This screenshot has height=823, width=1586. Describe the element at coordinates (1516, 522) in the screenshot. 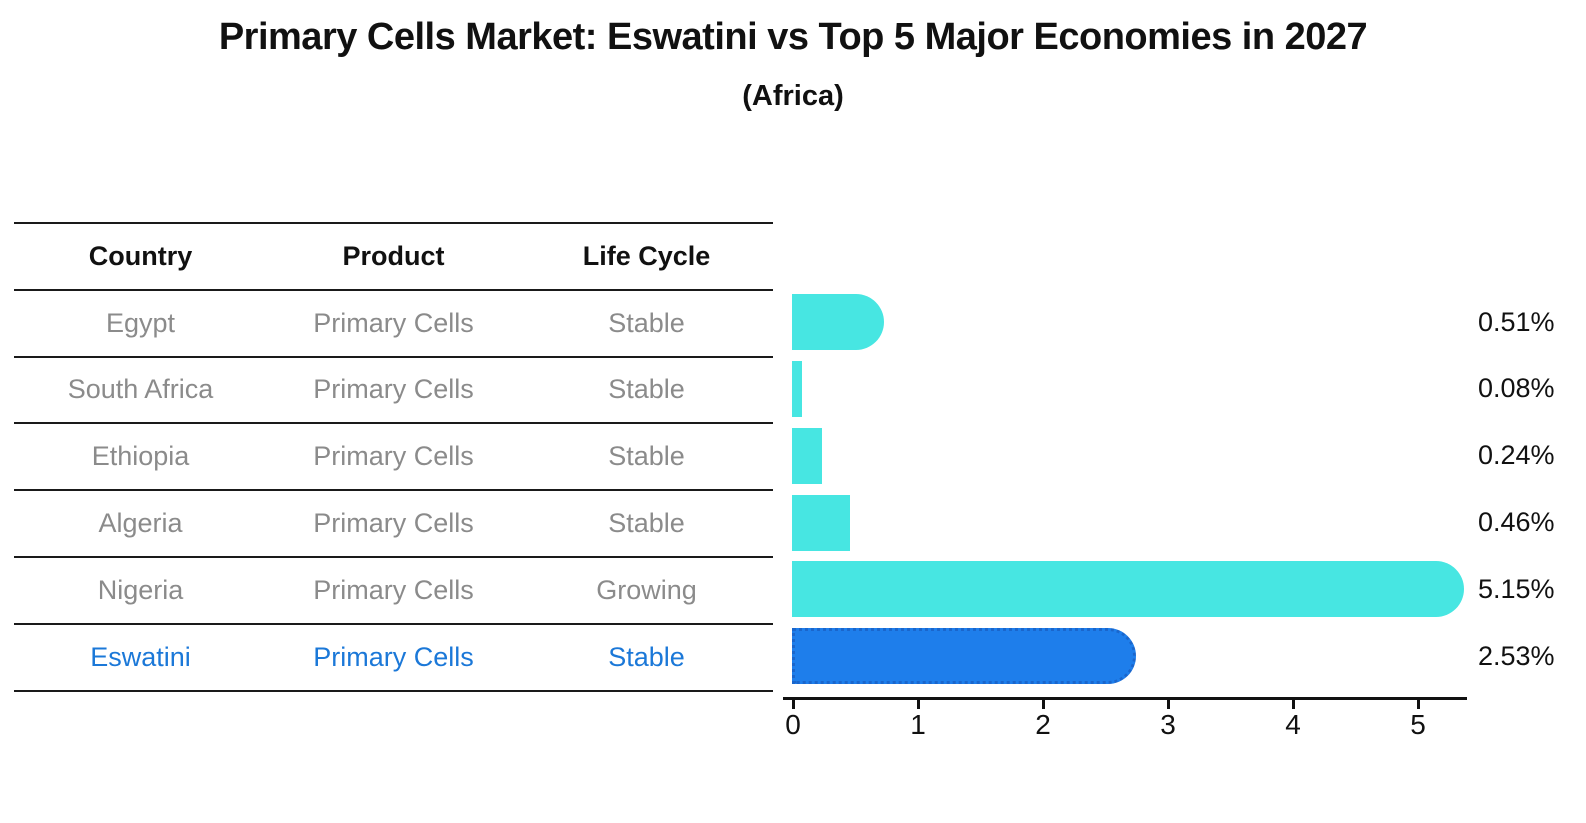

I see `value-label-algeria: 0.46%` at that location.